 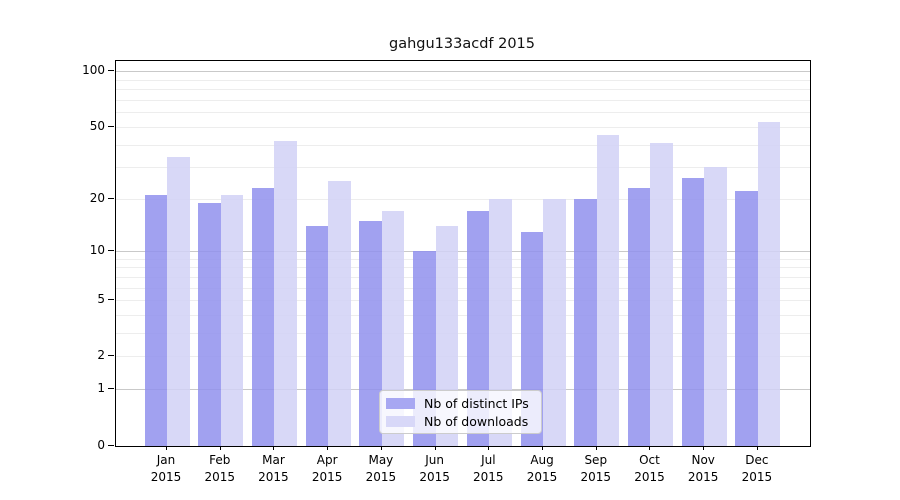 I want to click on chart-title: gahgu133acdf 2015, so click(x=462, y=44).